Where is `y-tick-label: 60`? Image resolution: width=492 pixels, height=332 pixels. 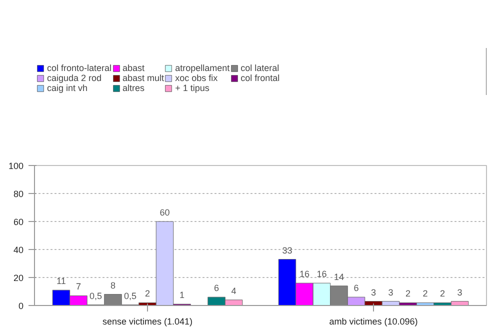
y-tick-label: 60 is located at coordinates (18, 222).